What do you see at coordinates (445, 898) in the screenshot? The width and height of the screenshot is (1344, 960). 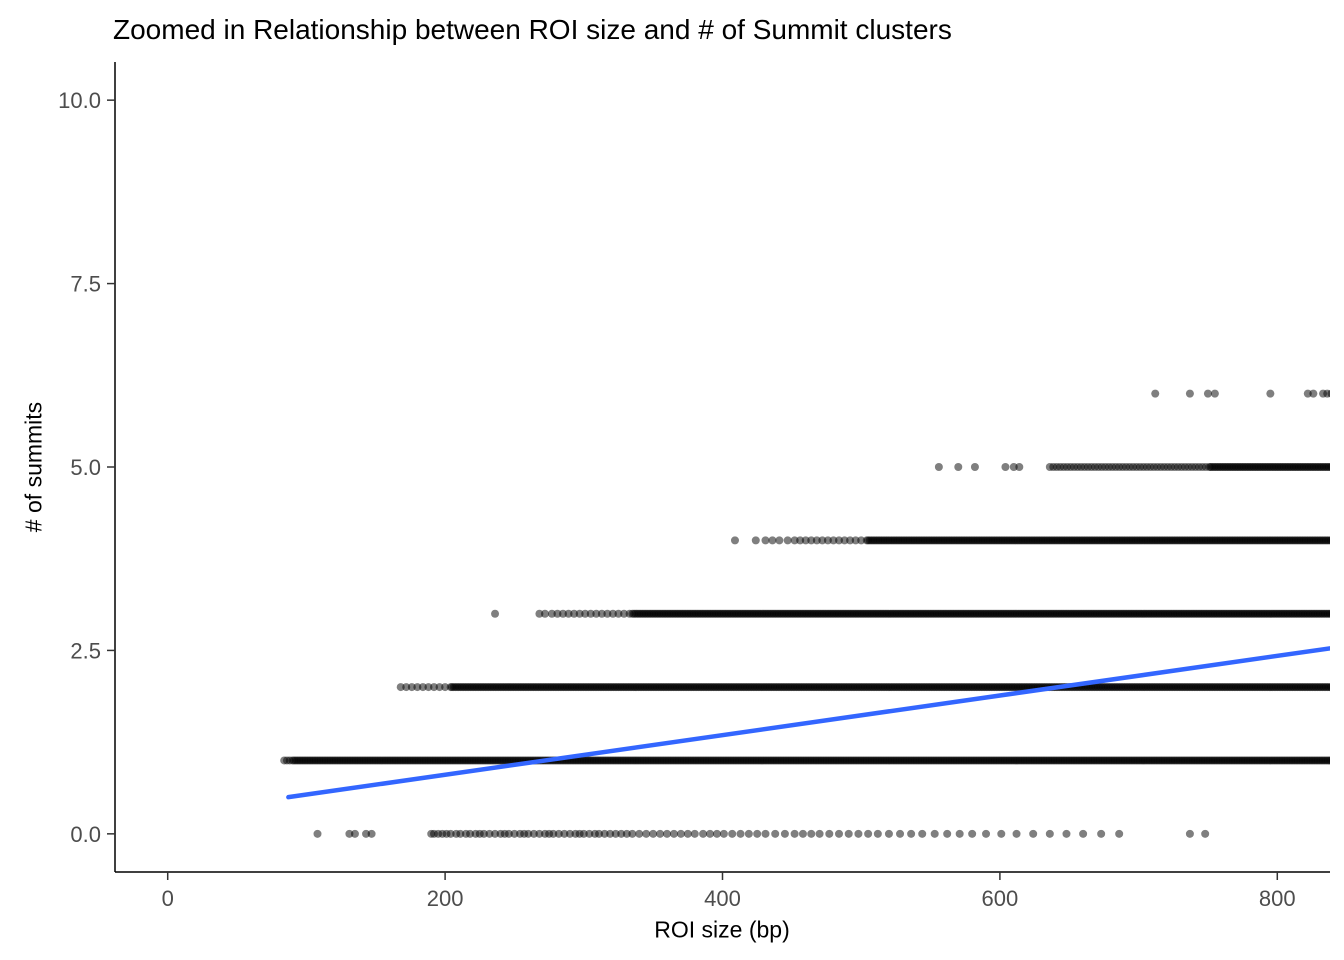 I see `x-tick-label: 200` at bounding box center [445, 898].